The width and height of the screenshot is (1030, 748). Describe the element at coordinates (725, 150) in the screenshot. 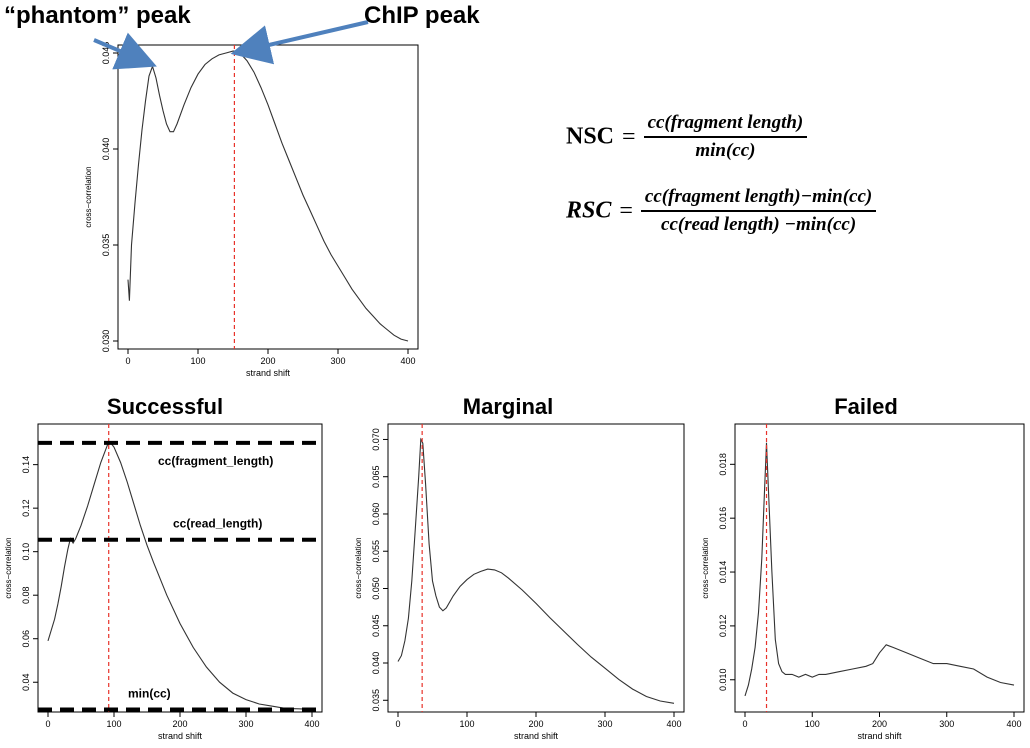

I see `nsc-denominator: min(cc)` at that location.